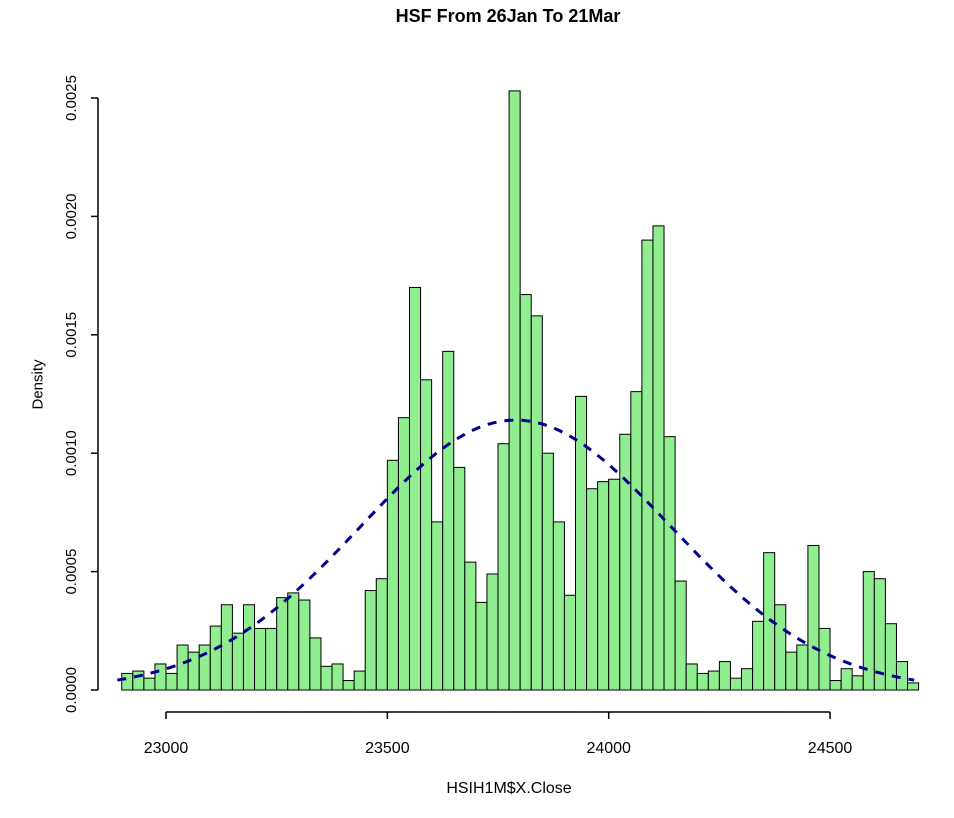 The width and height of the screenshot is (954, 818). I want to click on x-tick-label: 23500, so click(387, 748).